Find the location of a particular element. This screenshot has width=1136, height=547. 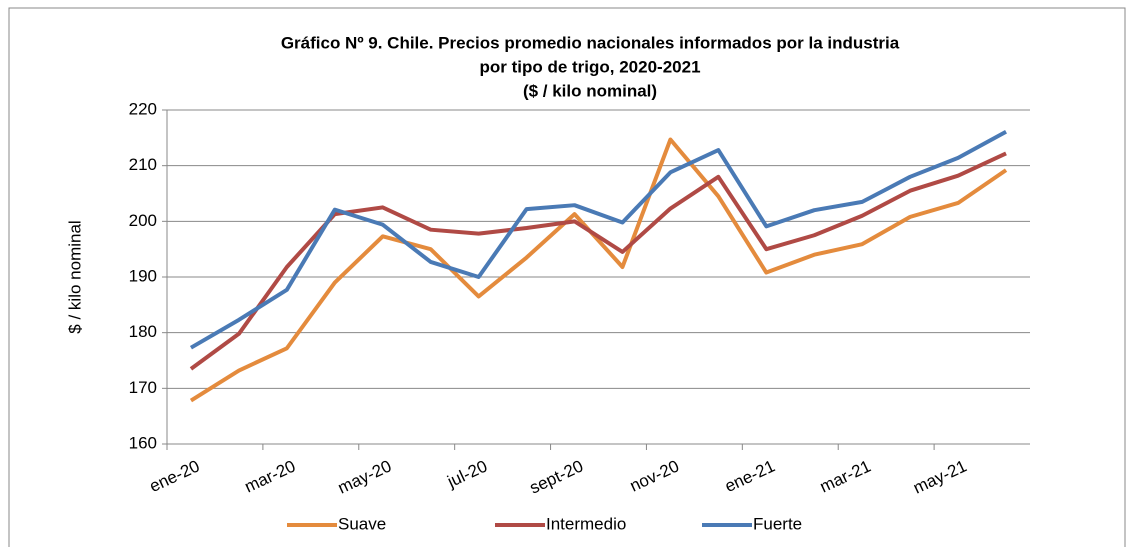

y-axis-label: $ / kilo nominal is located at coordinates (74, 276).